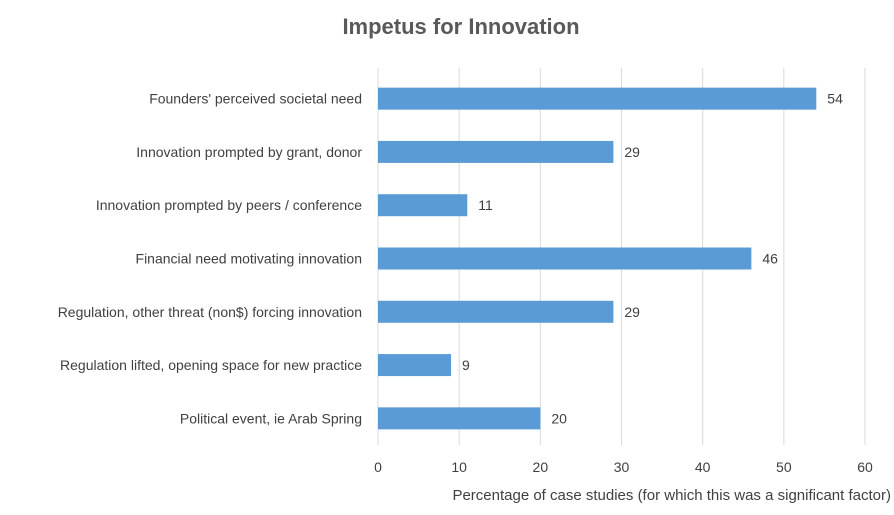 Image resolution: width=894 pixels, height=515 pixels. What do you see at coordinates (466, 365) in the screenshot?
I see `data-label: 9` at bounding box center [466, 365].